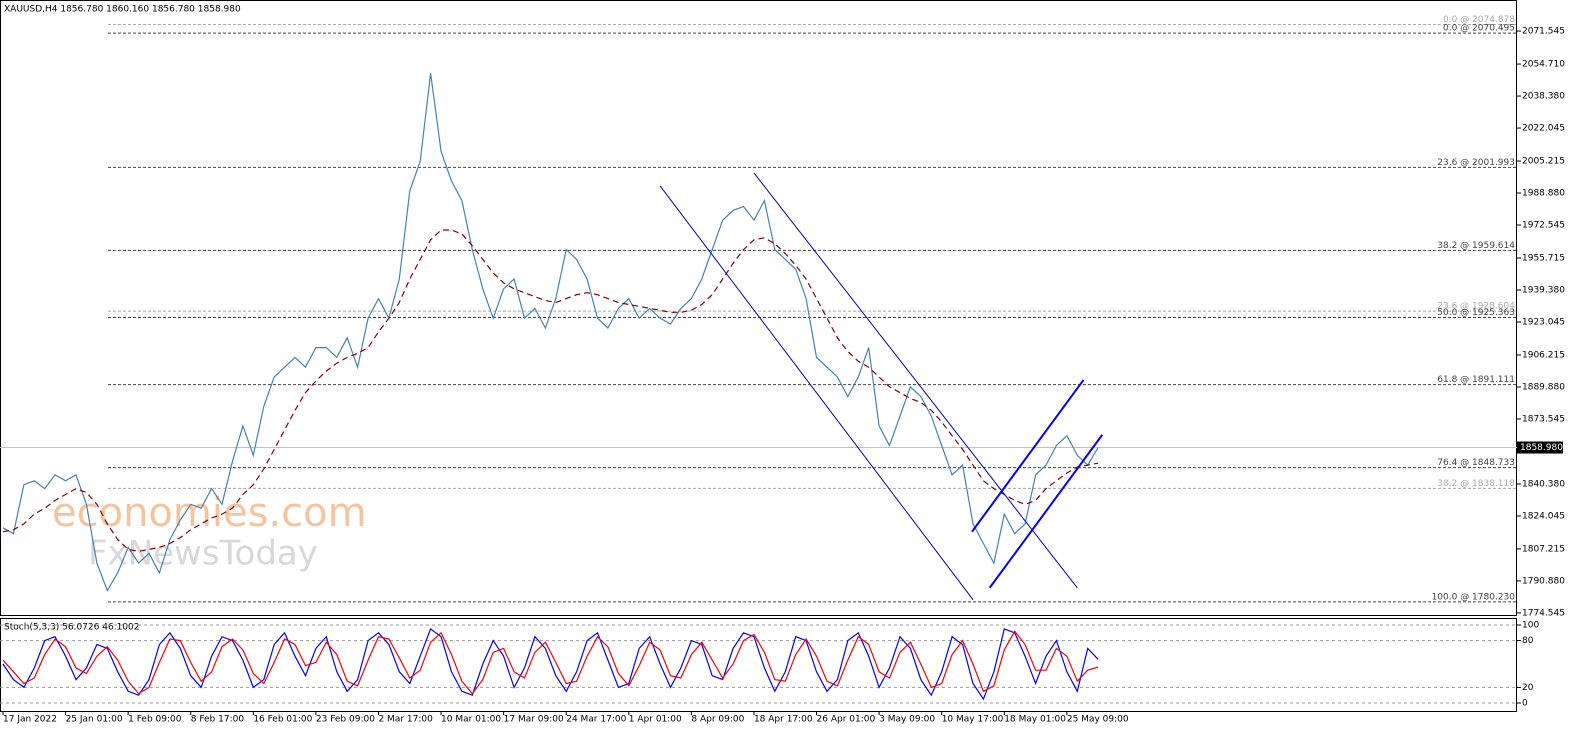 The height and width of the screenshot is (743, 1596). I want to click on current-price-label: 1858.980, so click(1541, 448).